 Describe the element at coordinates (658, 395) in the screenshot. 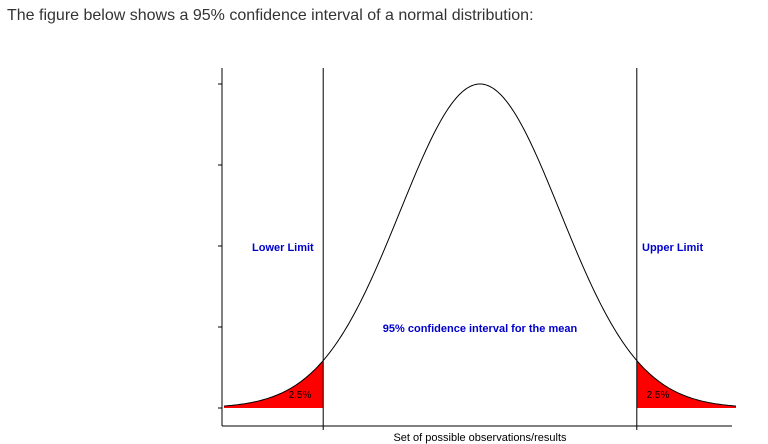

I see `right-tail-label: 2.5%` at that location.